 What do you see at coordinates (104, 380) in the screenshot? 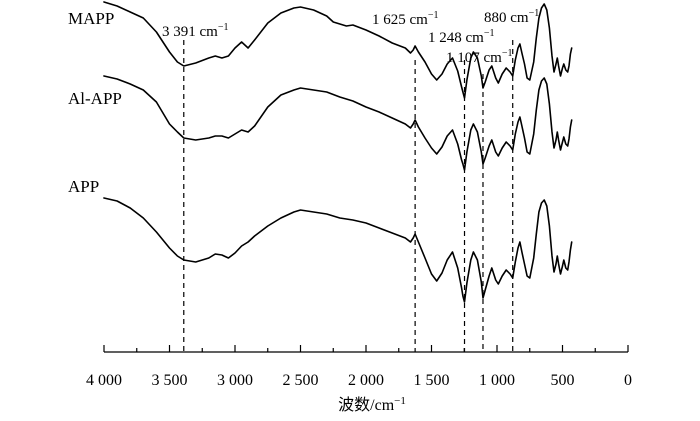
I see `x-tick-label-4000: 4 000` at bounding box center [104, 380].